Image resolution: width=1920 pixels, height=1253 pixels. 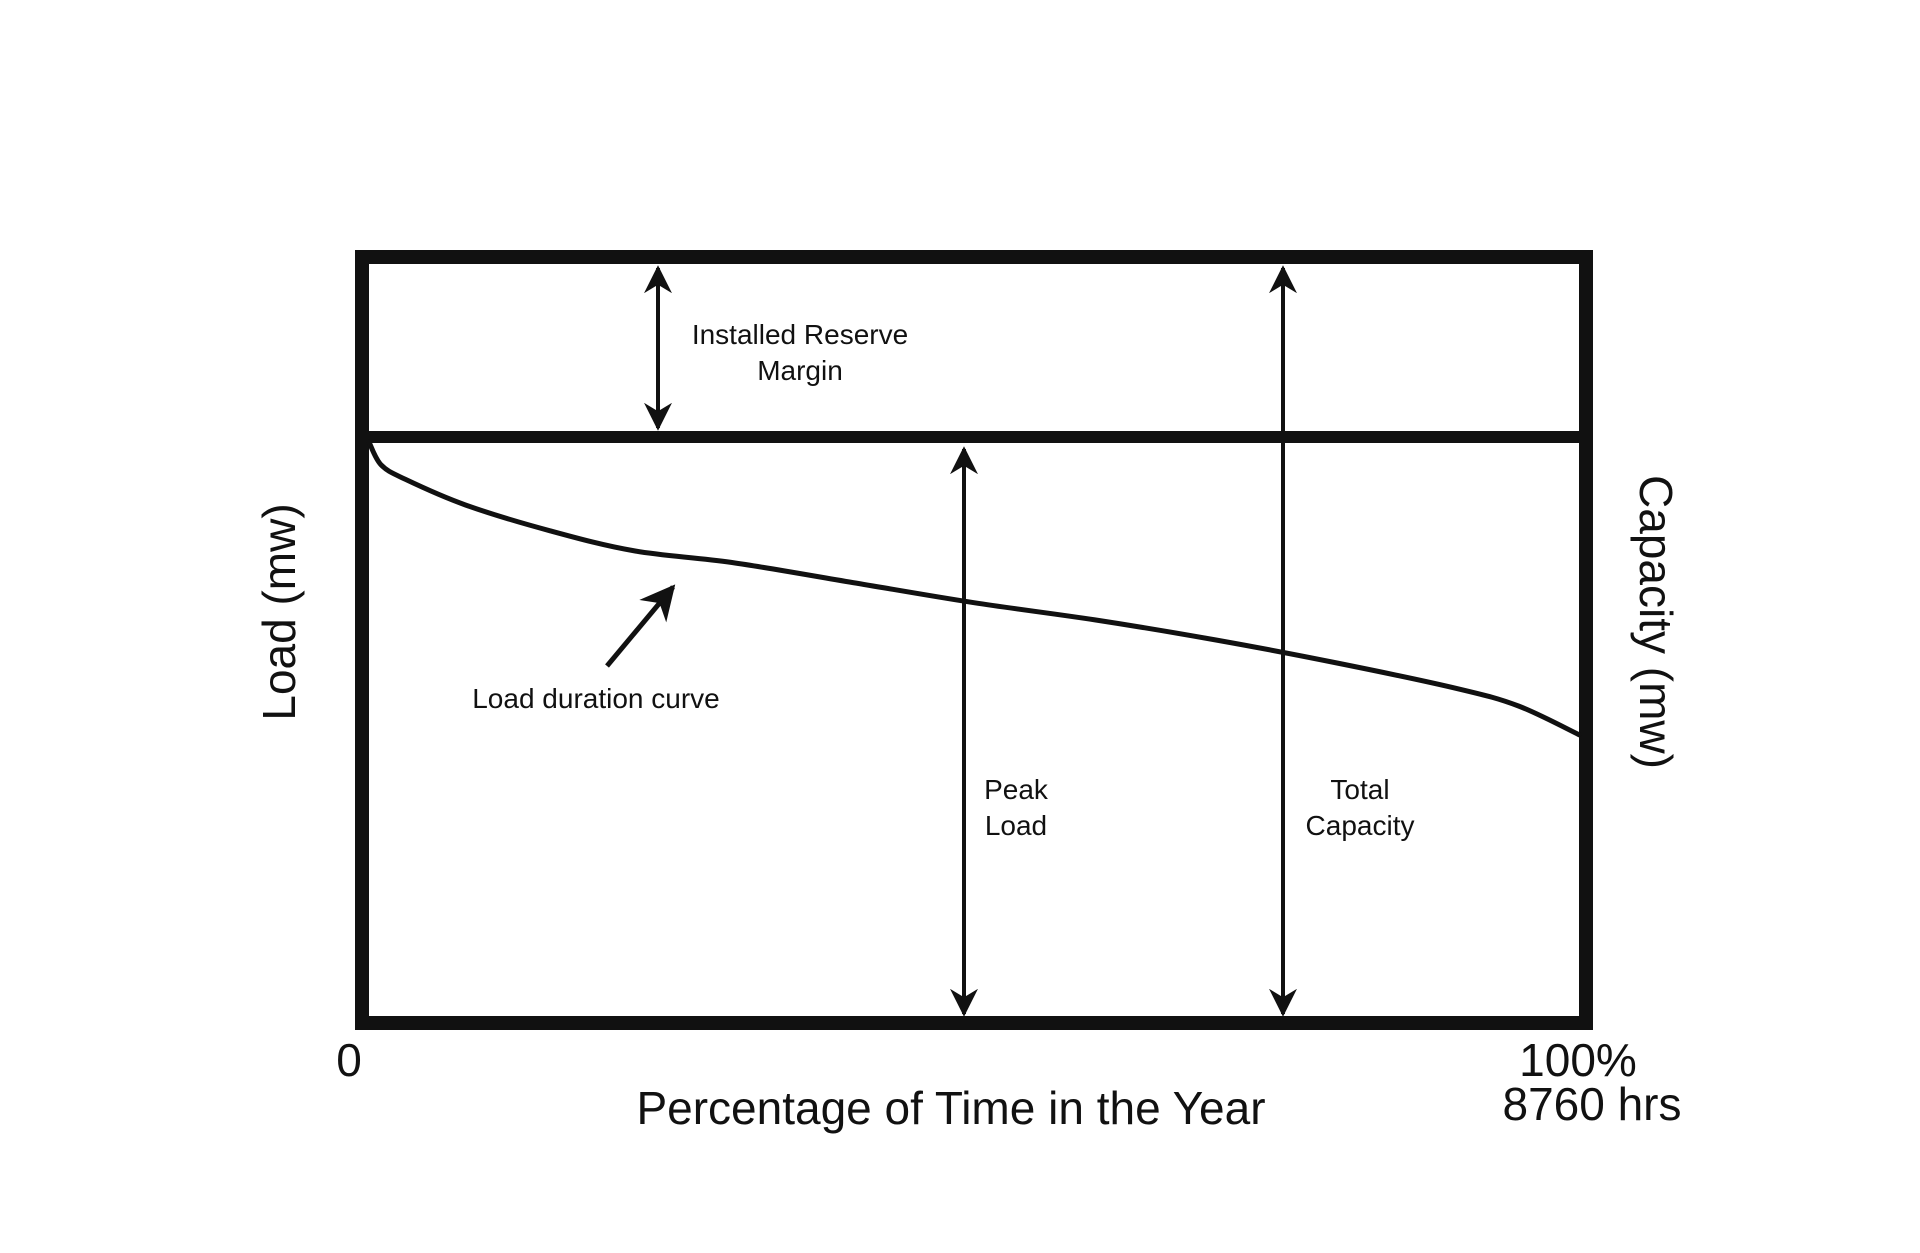 What do you see at coordinates (950, 1108) in the screenshot?
I see `x-axis-title: Percentage of Time in the Year` at bounding box center [950, 1108].